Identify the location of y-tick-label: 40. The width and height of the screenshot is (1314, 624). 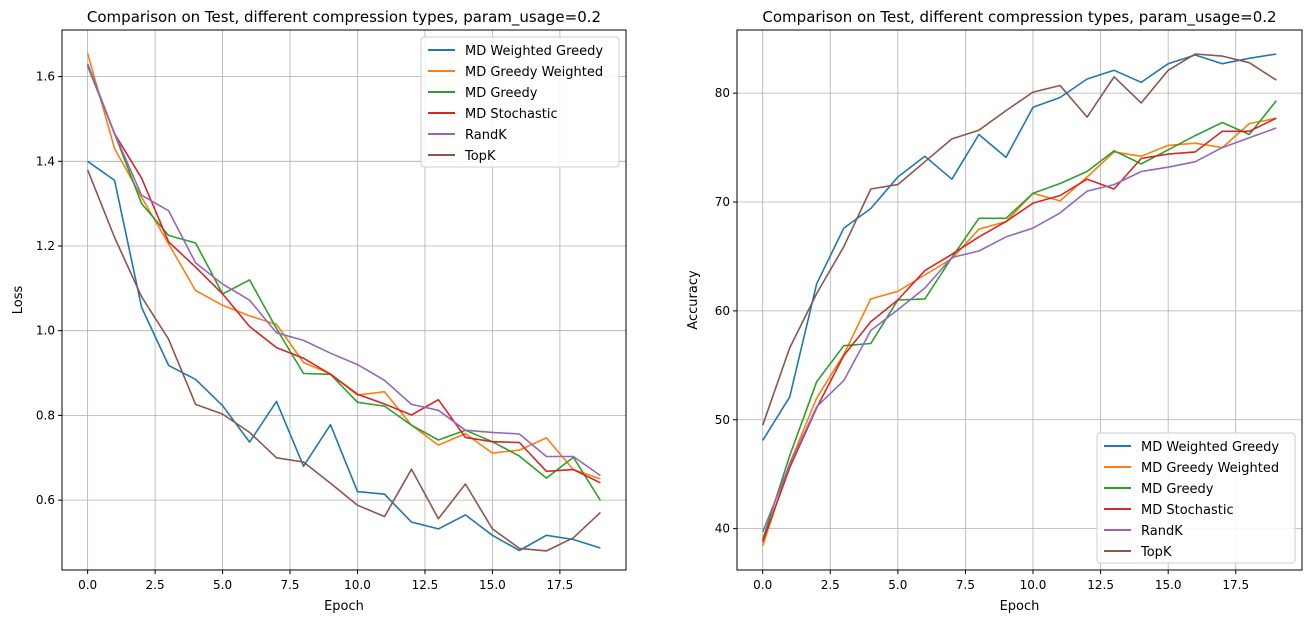
(722, 529).